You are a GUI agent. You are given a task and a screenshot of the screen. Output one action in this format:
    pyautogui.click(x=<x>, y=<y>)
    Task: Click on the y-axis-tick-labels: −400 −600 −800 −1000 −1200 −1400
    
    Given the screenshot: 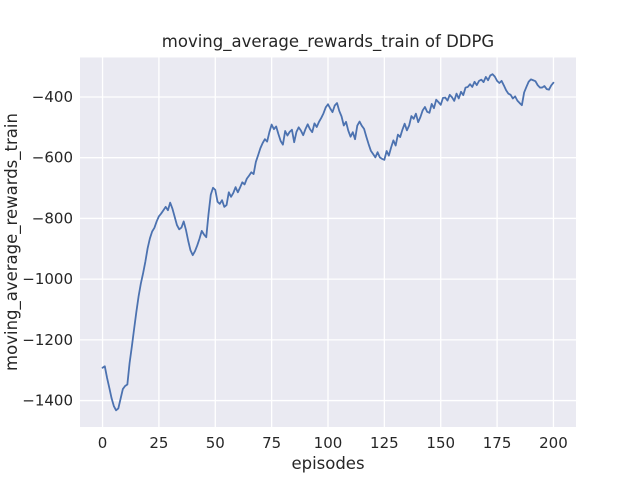 What is the action you would take?
    pyautogui.click(x=47, y=249)
    